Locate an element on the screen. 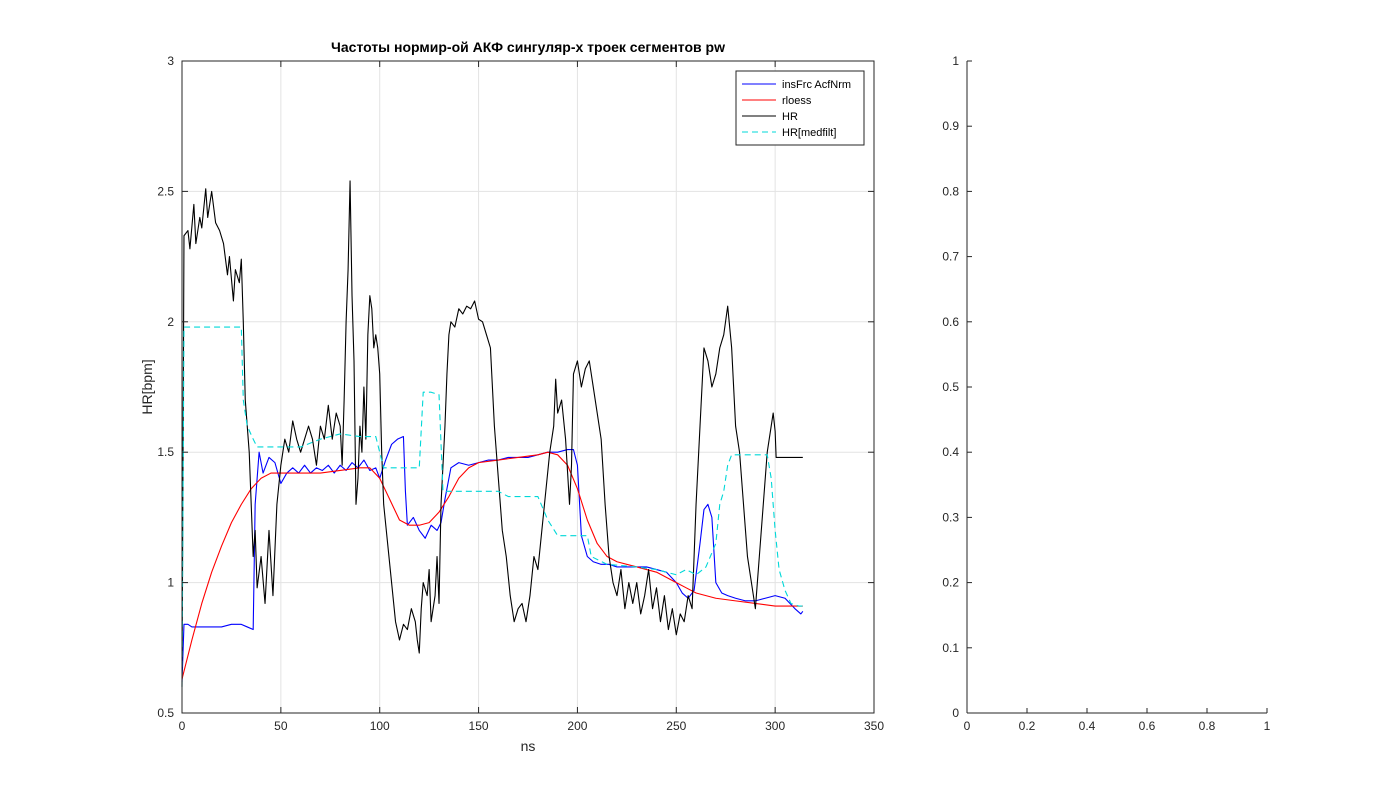  y-tick-label: 2.5 is located at coordinates (165, 191).